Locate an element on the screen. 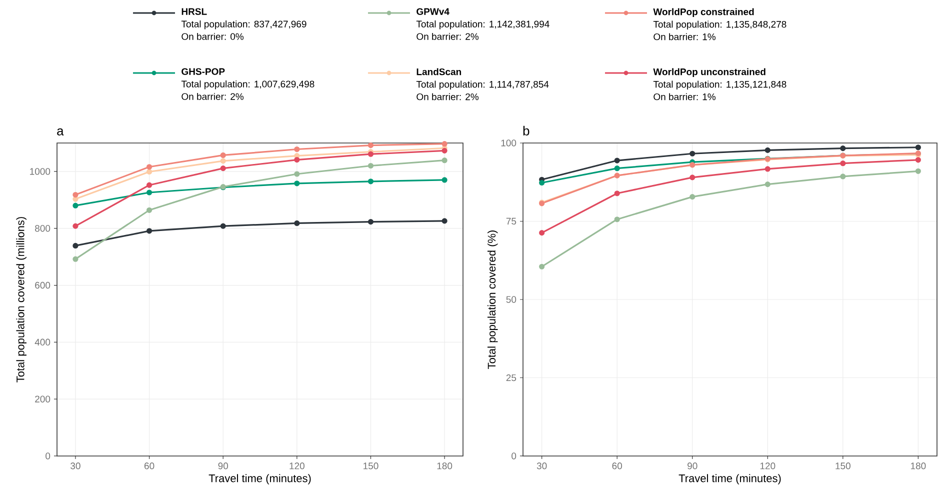 This screenshot has width=943, height=498. y-tick-label: 400 is located at coordinates (42, 342).